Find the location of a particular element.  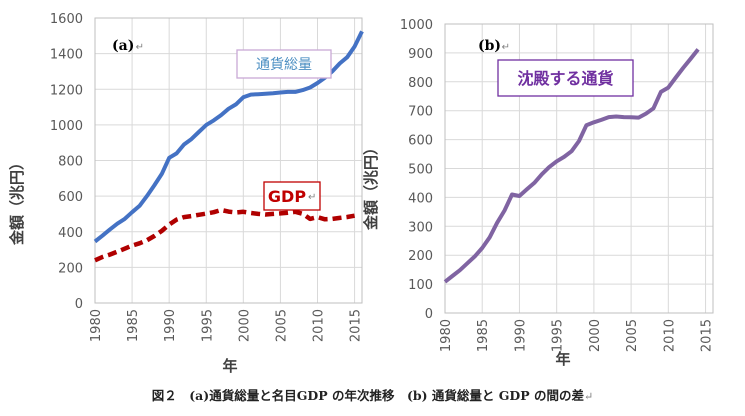

panel-a-series-line is located at coordinates (224, 235).